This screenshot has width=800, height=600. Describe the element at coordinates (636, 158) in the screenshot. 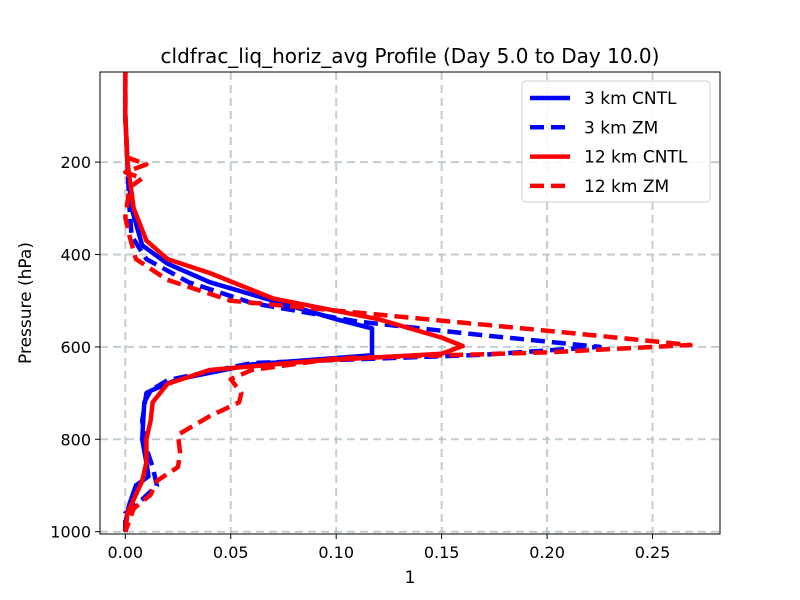

I see `legend-label: 12 km CNTL` at that location.